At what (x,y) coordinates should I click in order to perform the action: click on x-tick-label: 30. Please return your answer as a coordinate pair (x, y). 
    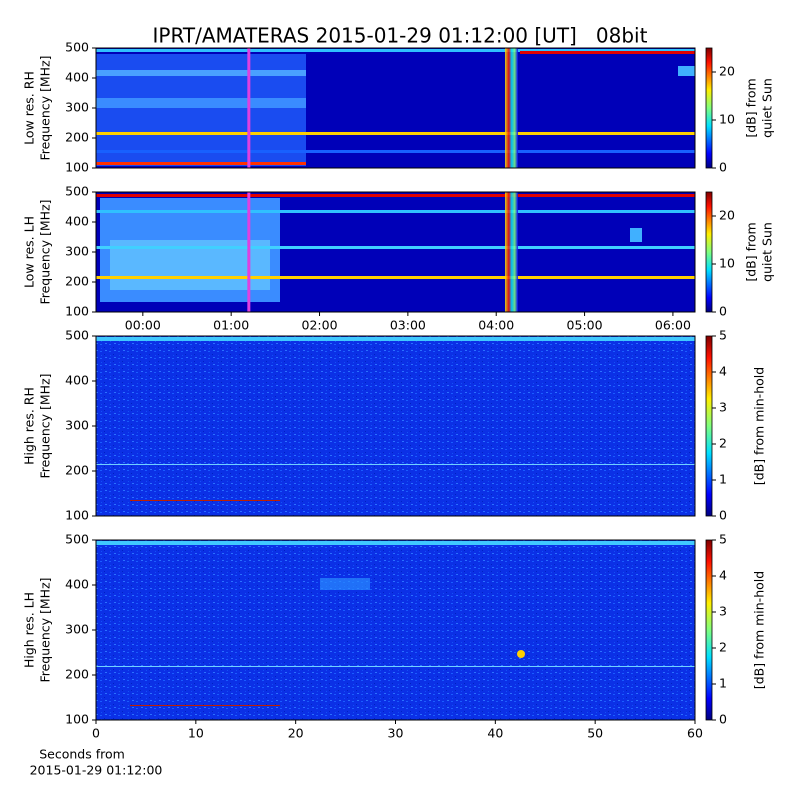
    Looking at the image, I should click on (396, 733).